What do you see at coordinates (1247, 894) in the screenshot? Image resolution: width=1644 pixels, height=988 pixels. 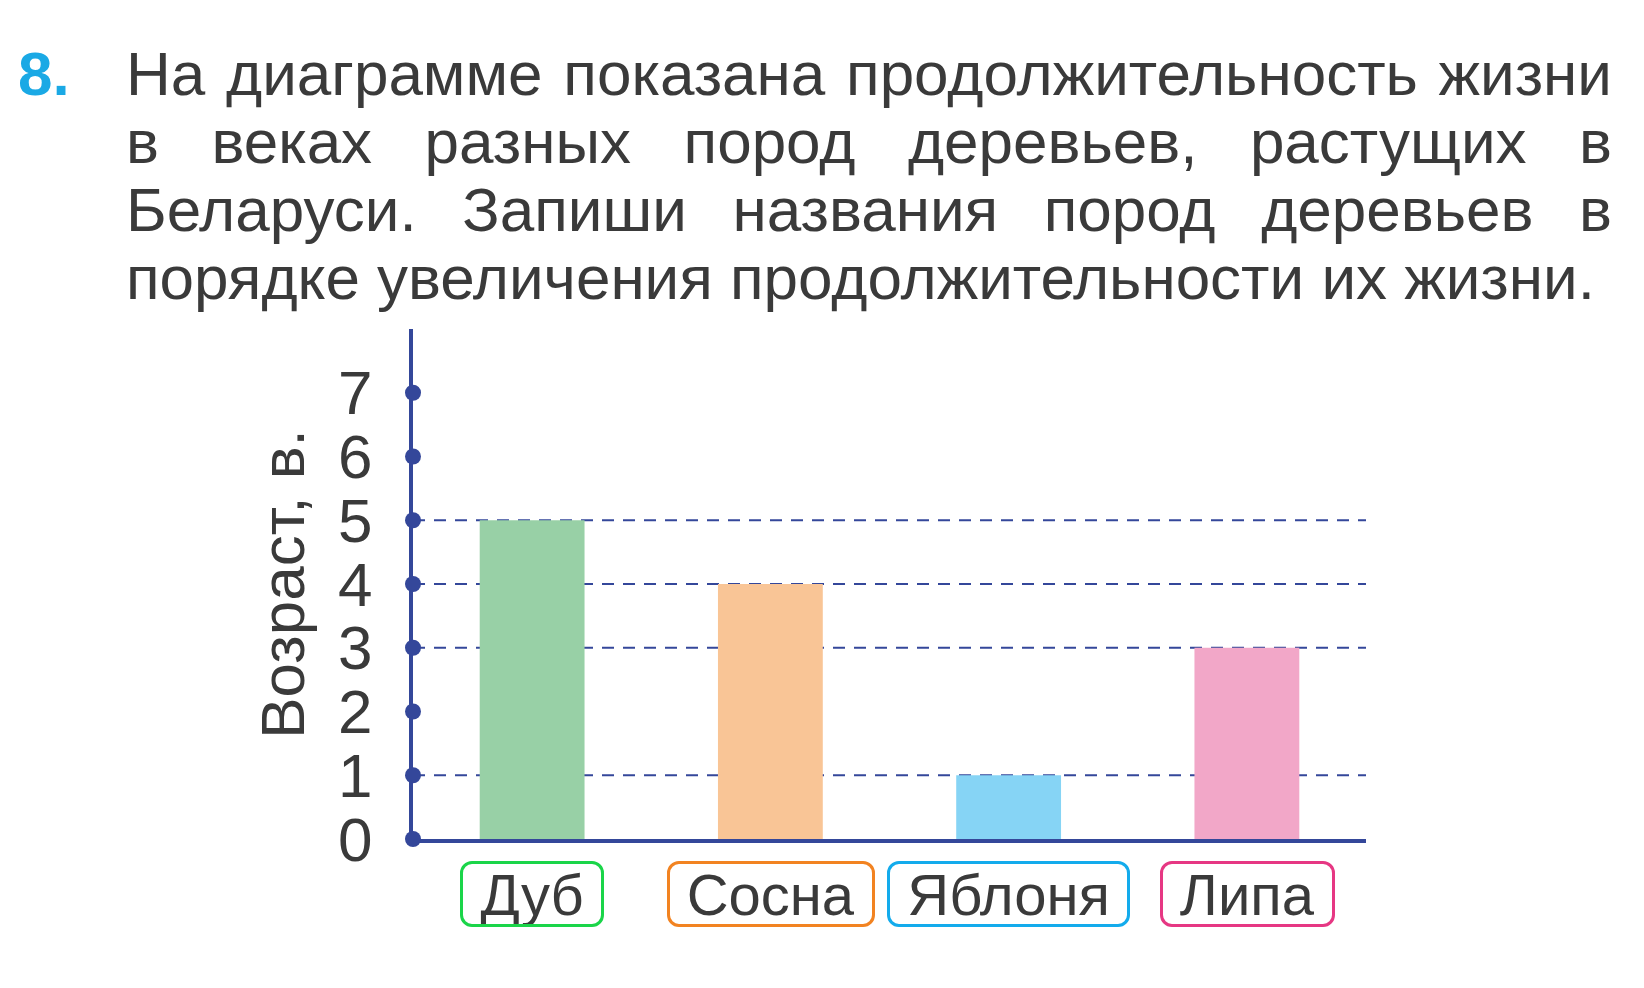 I see `x-tick-label: Липа` at bounding box center [1247, 894].